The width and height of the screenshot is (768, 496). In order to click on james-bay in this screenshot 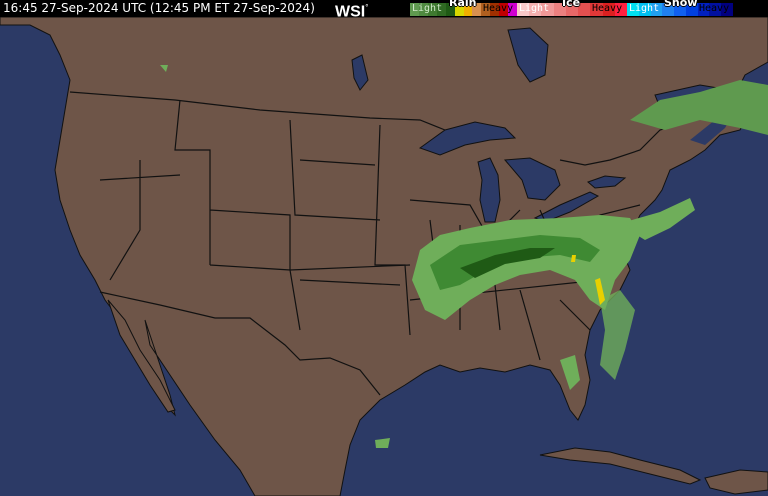, I will do `click(528, 55)`.